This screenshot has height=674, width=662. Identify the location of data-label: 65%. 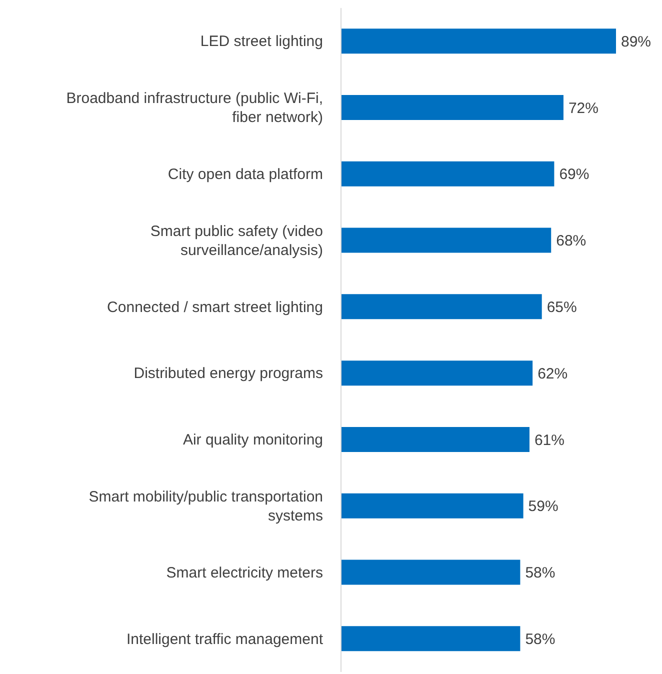
(561, 307).